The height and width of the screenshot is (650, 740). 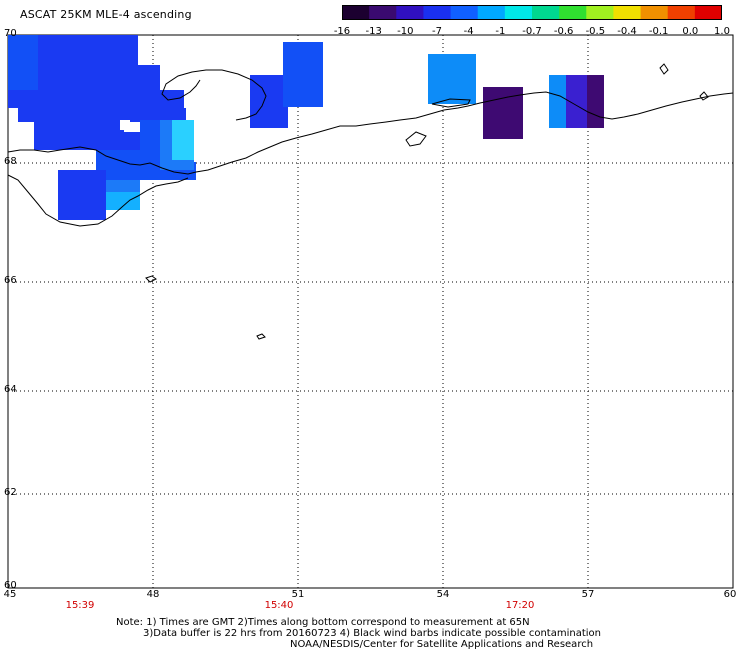 I want to click on time-label-2: 15:40, so click(x=279, y=605).